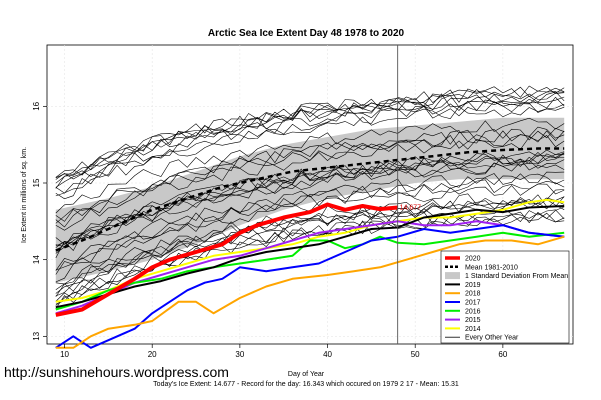 This screenshot has height=400, width=601. Describe the element at coordinates (473, 303) in the screenshot. I see `legend-label: 2017` at that location.